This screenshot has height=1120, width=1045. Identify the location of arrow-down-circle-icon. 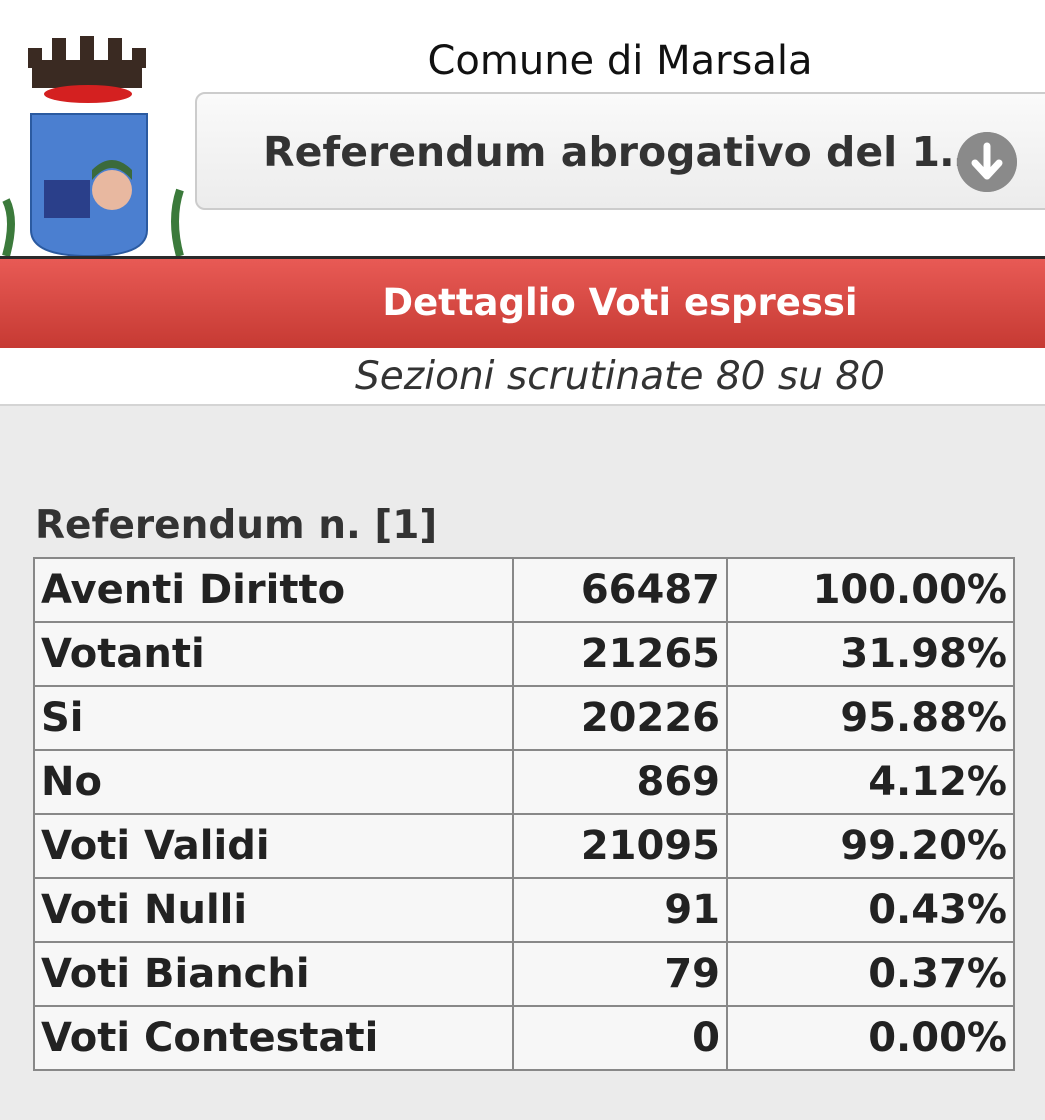
(987, 162).